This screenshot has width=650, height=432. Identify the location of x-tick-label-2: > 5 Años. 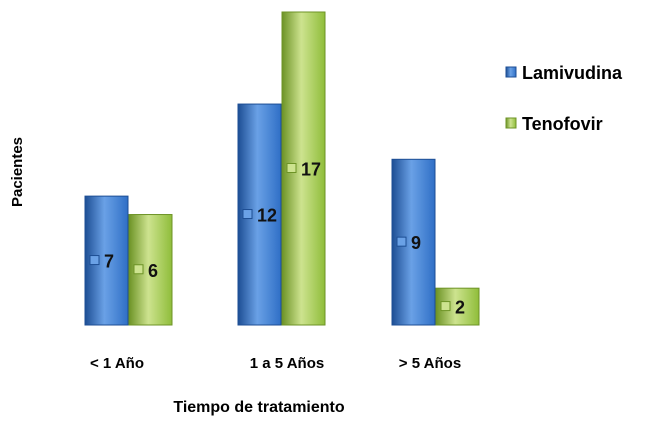
(430, 363).